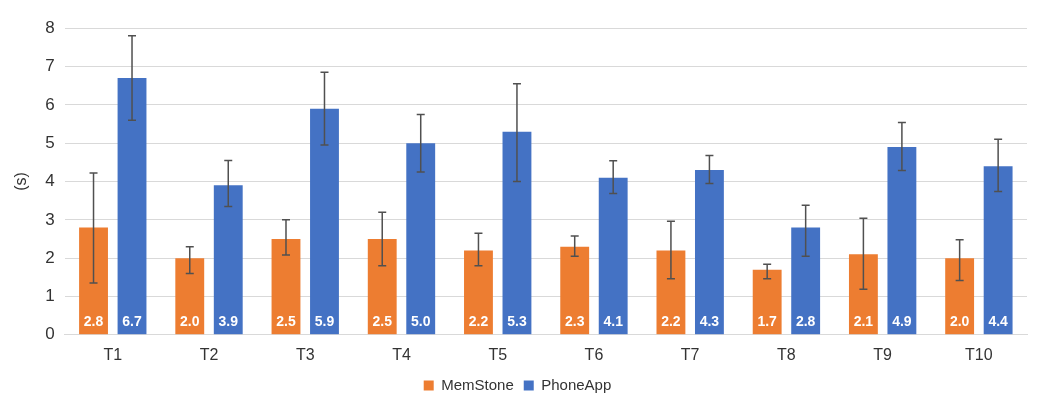 The height and width of the screenshot is (411, 1041). What do you see at coordinates (305, 354) in the screenshot?
I see `x-tick-label: T3` at bounding box center [305, 354].